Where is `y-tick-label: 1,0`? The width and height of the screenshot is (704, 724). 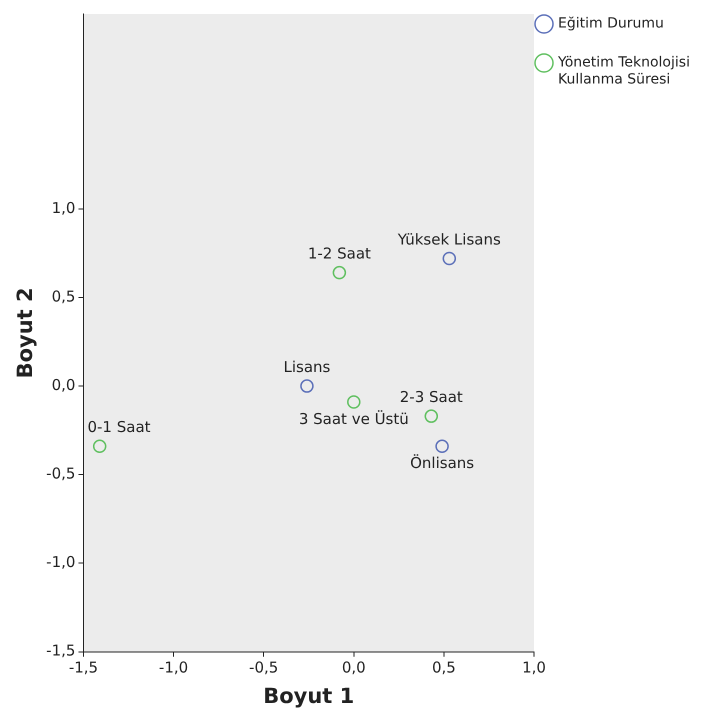
y-tick-label: 1,0 is located at coordinates (64, 207).